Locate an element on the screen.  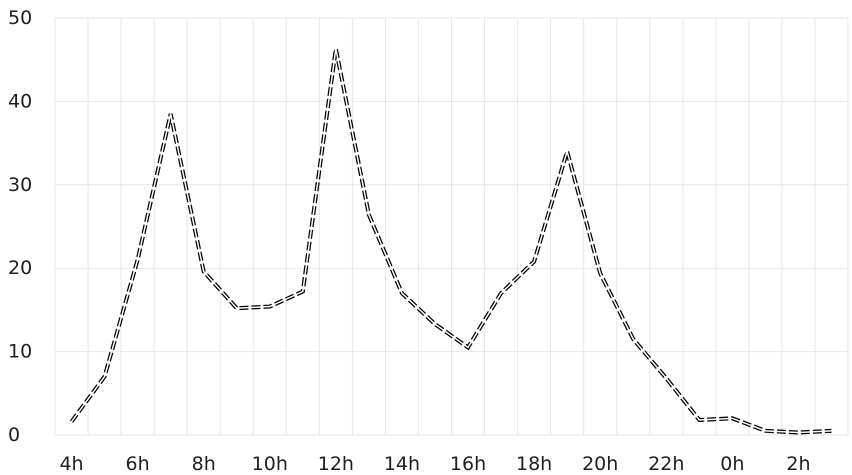
x-tick-label: 2h is located at coordinates (798, 464).